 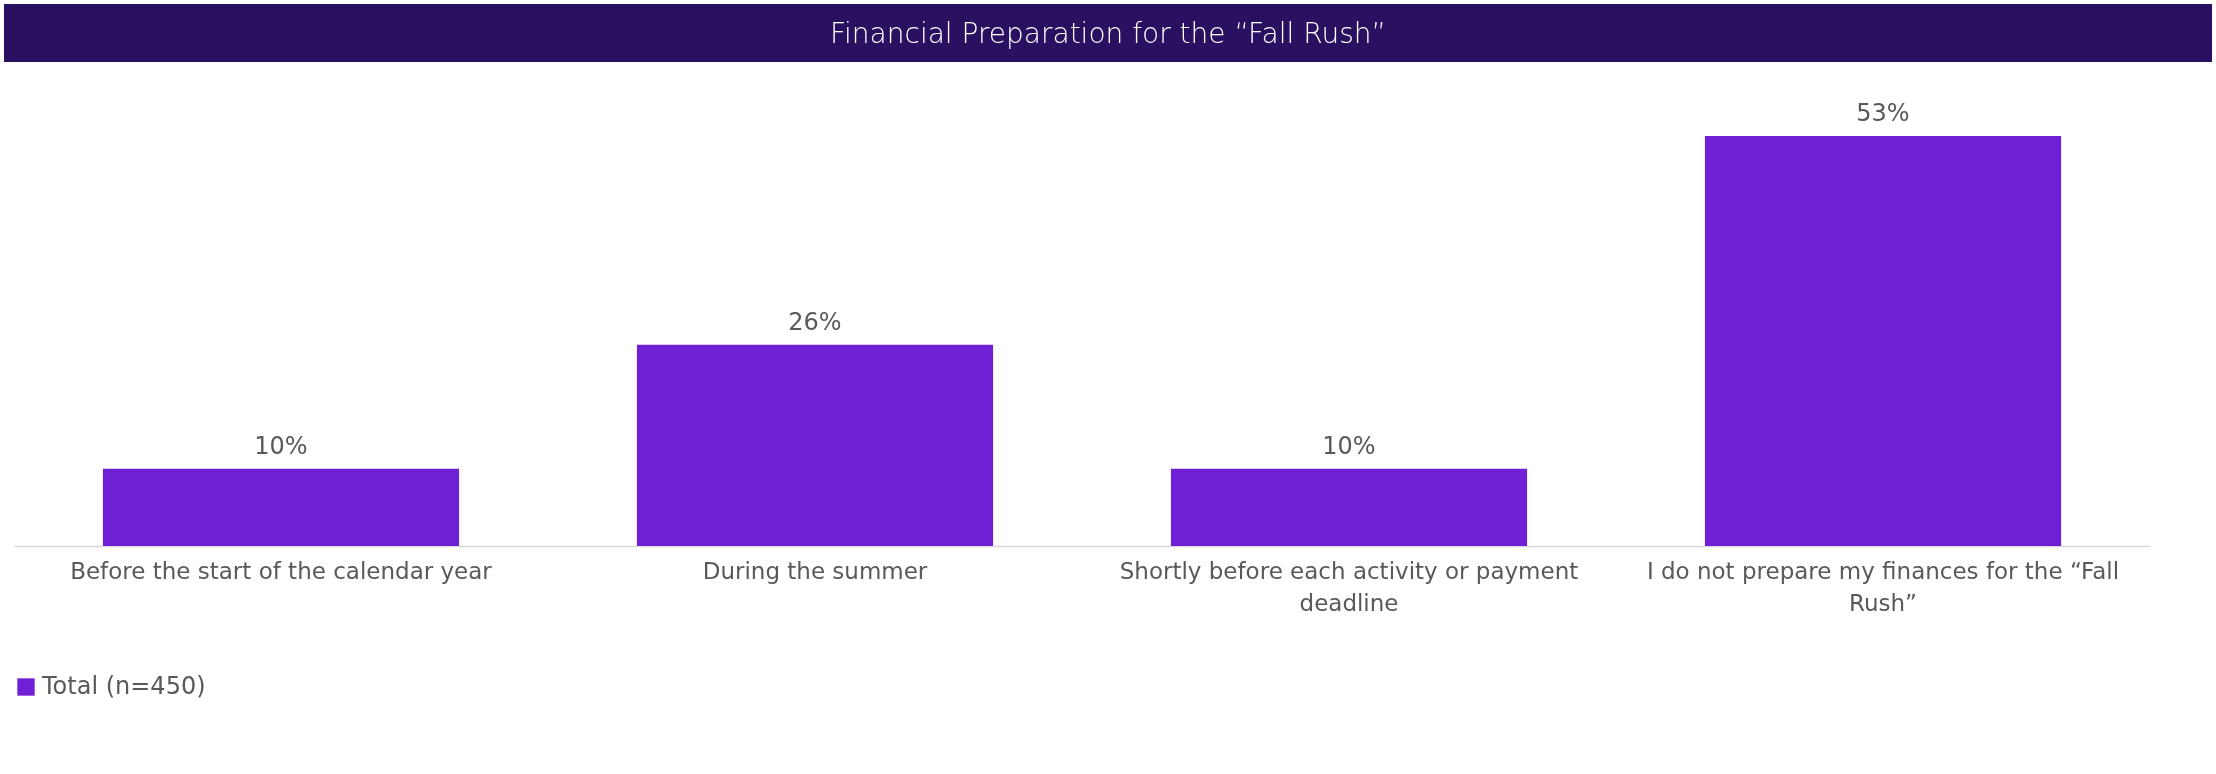 I want to click on chart-title: Financial Preparation for the “Fall Rush”, so click(x=1108, y=33).